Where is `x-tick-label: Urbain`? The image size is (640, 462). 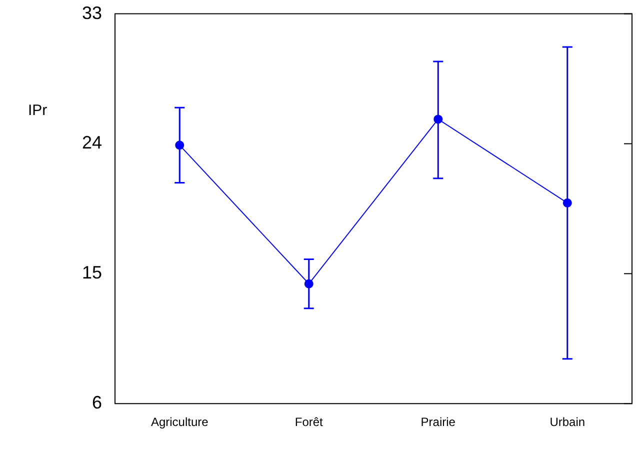
x-tick-label: Urbain is located at coordinates (568, 422).